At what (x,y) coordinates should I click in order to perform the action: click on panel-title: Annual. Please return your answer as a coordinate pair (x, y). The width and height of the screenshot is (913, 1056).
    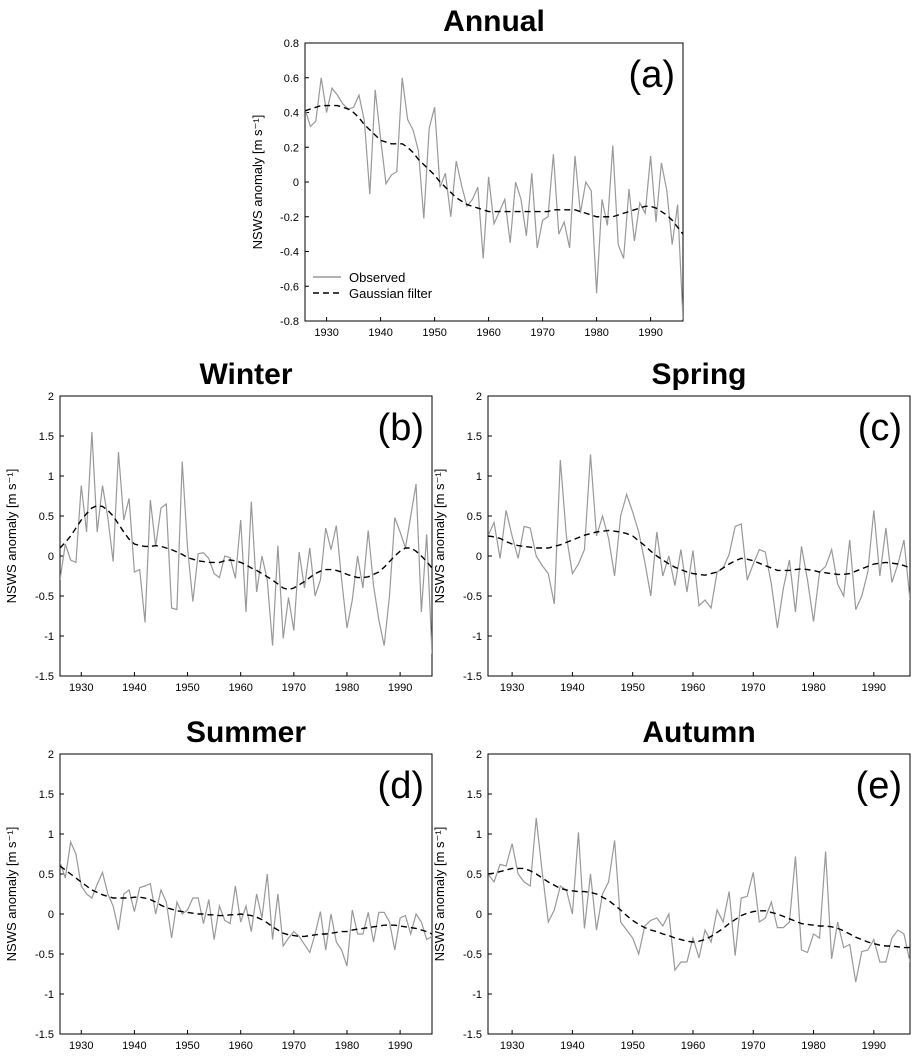
    Looking at the image, I should click on (494, 21).